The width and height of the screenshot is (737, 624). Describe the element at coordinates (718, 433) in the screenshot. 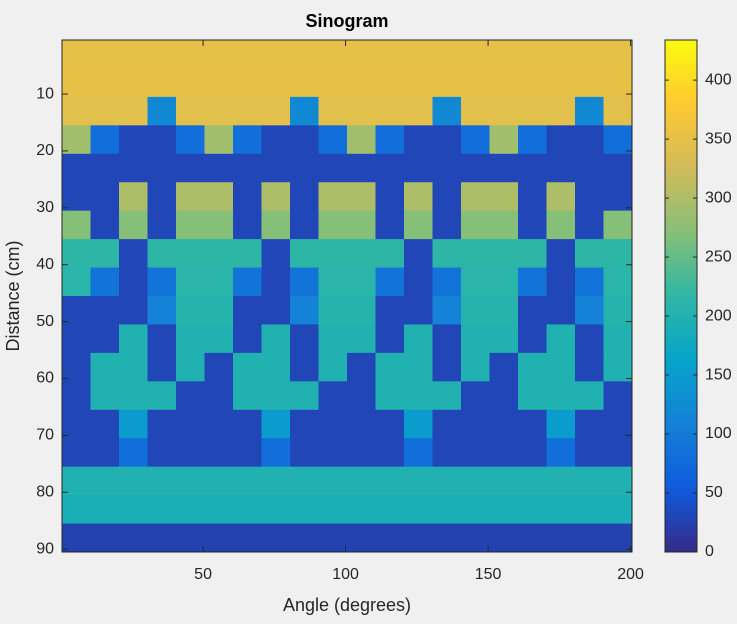

I see `colorbar-tick-label: 100` at that location.